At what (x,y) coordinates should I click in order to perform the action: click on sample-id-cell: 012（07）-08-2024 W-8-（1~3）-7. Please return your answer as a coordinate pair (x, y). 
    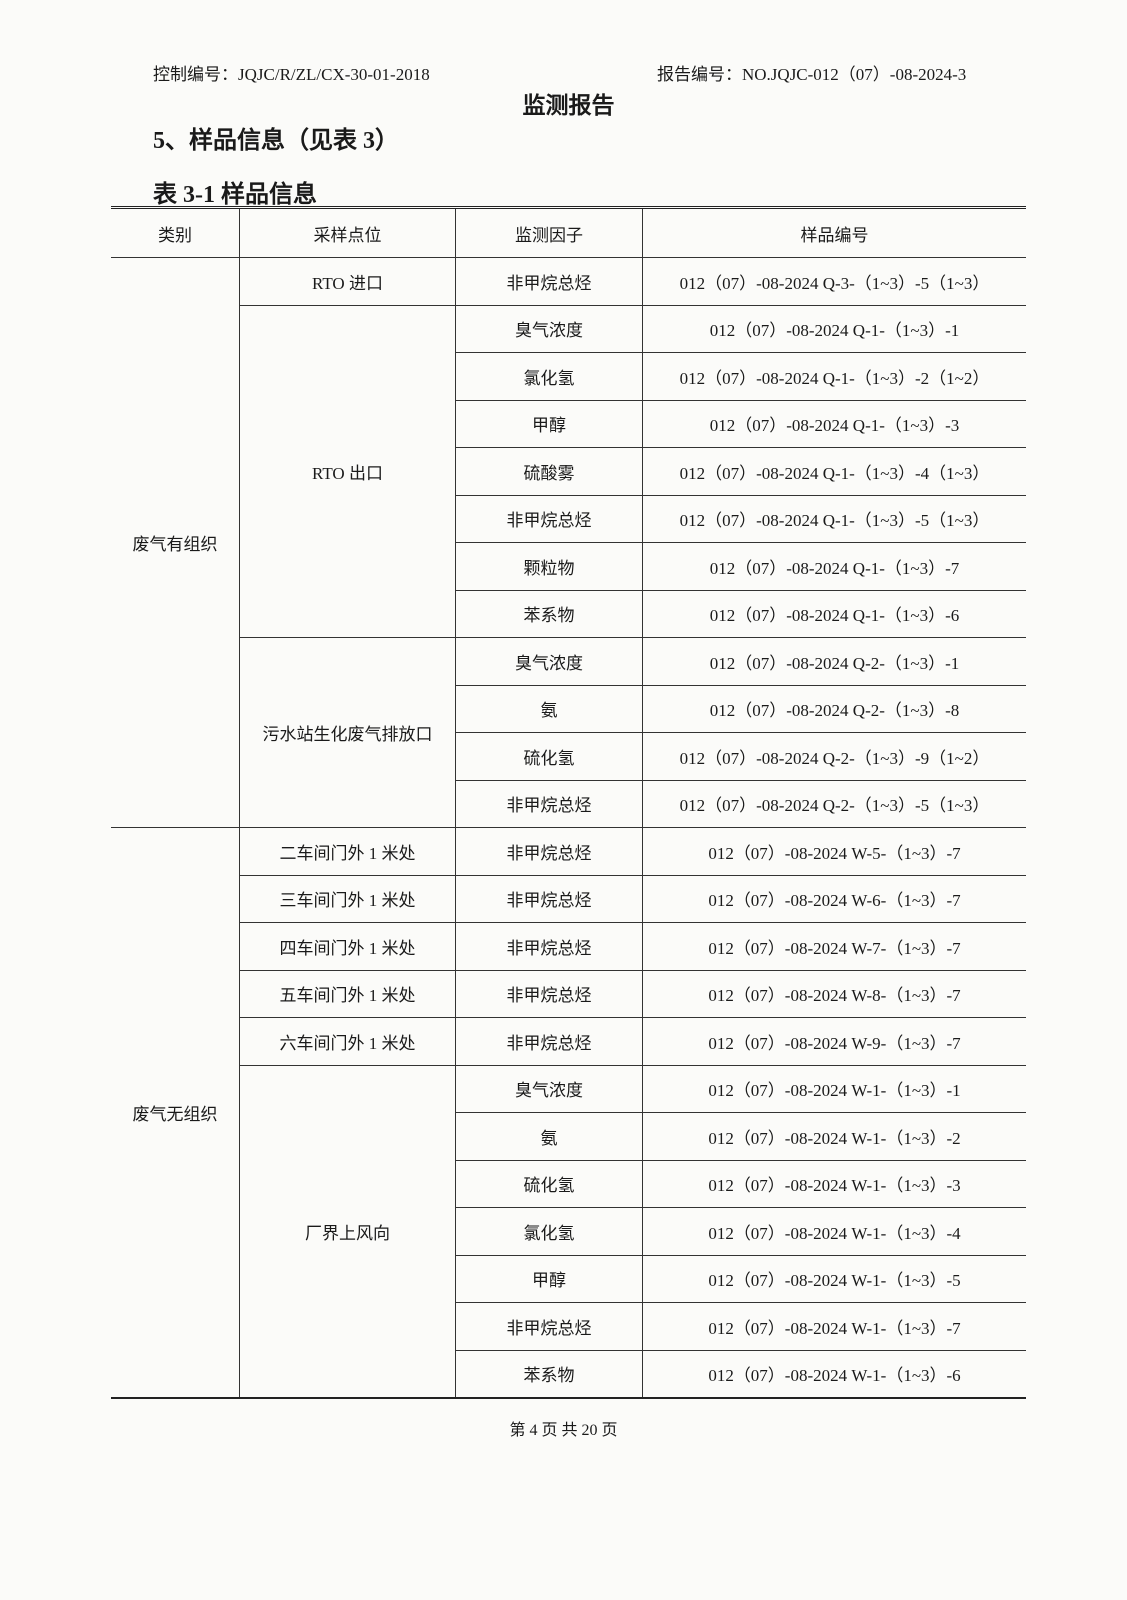
    Looking at the image, I should click on (834, 993).